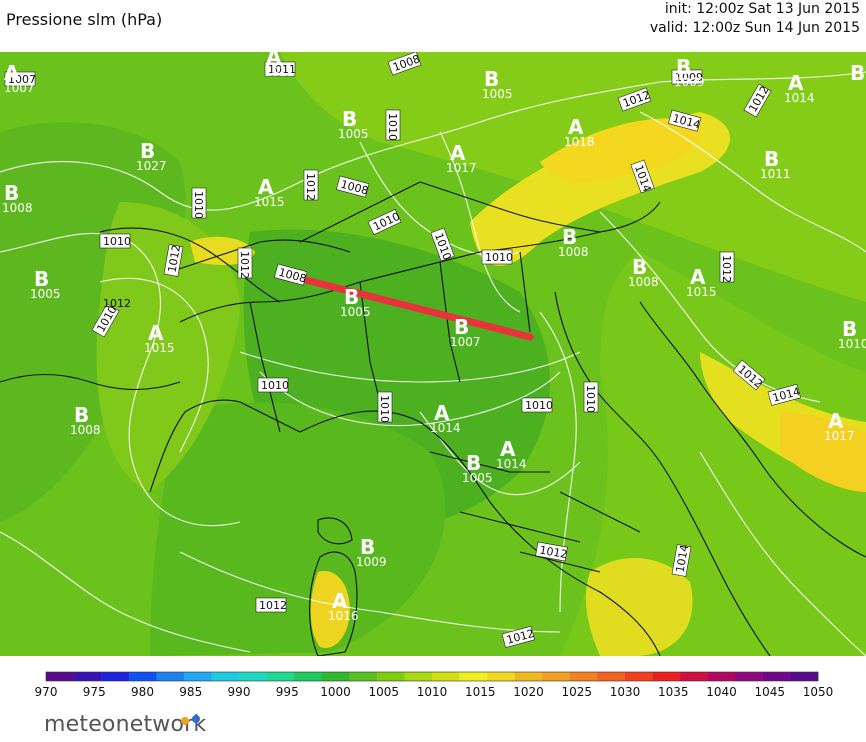  Describe the element at coordinates (142, 692) in the screenshot. I see `colorbar-tick-label: 980` at that location.